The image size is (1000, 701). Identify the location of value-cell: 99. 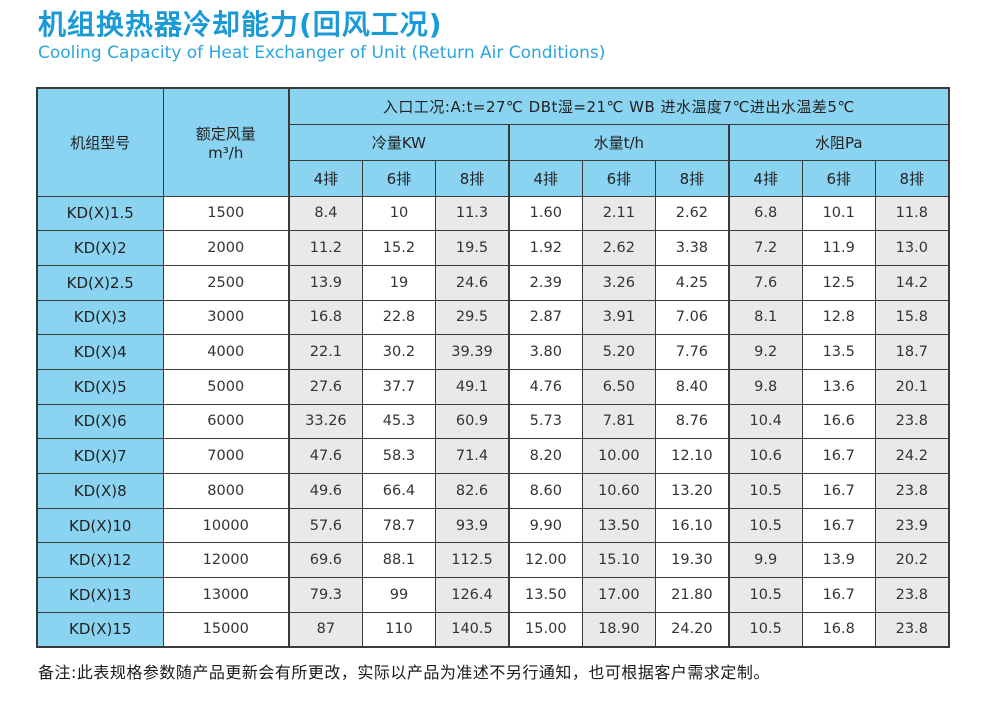
(399, 595).